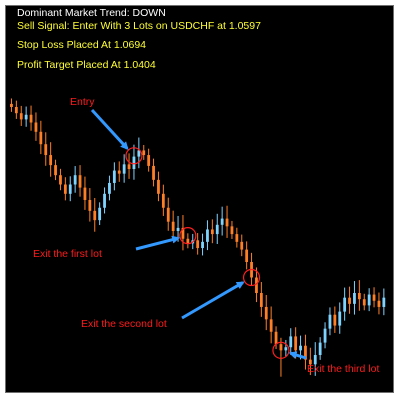  What do you see at coordinates (82, 45) in the screenshot?
I see `stop-loss-label: Stop Loss Placed At 1.0694` at bounding box center [82, 45].